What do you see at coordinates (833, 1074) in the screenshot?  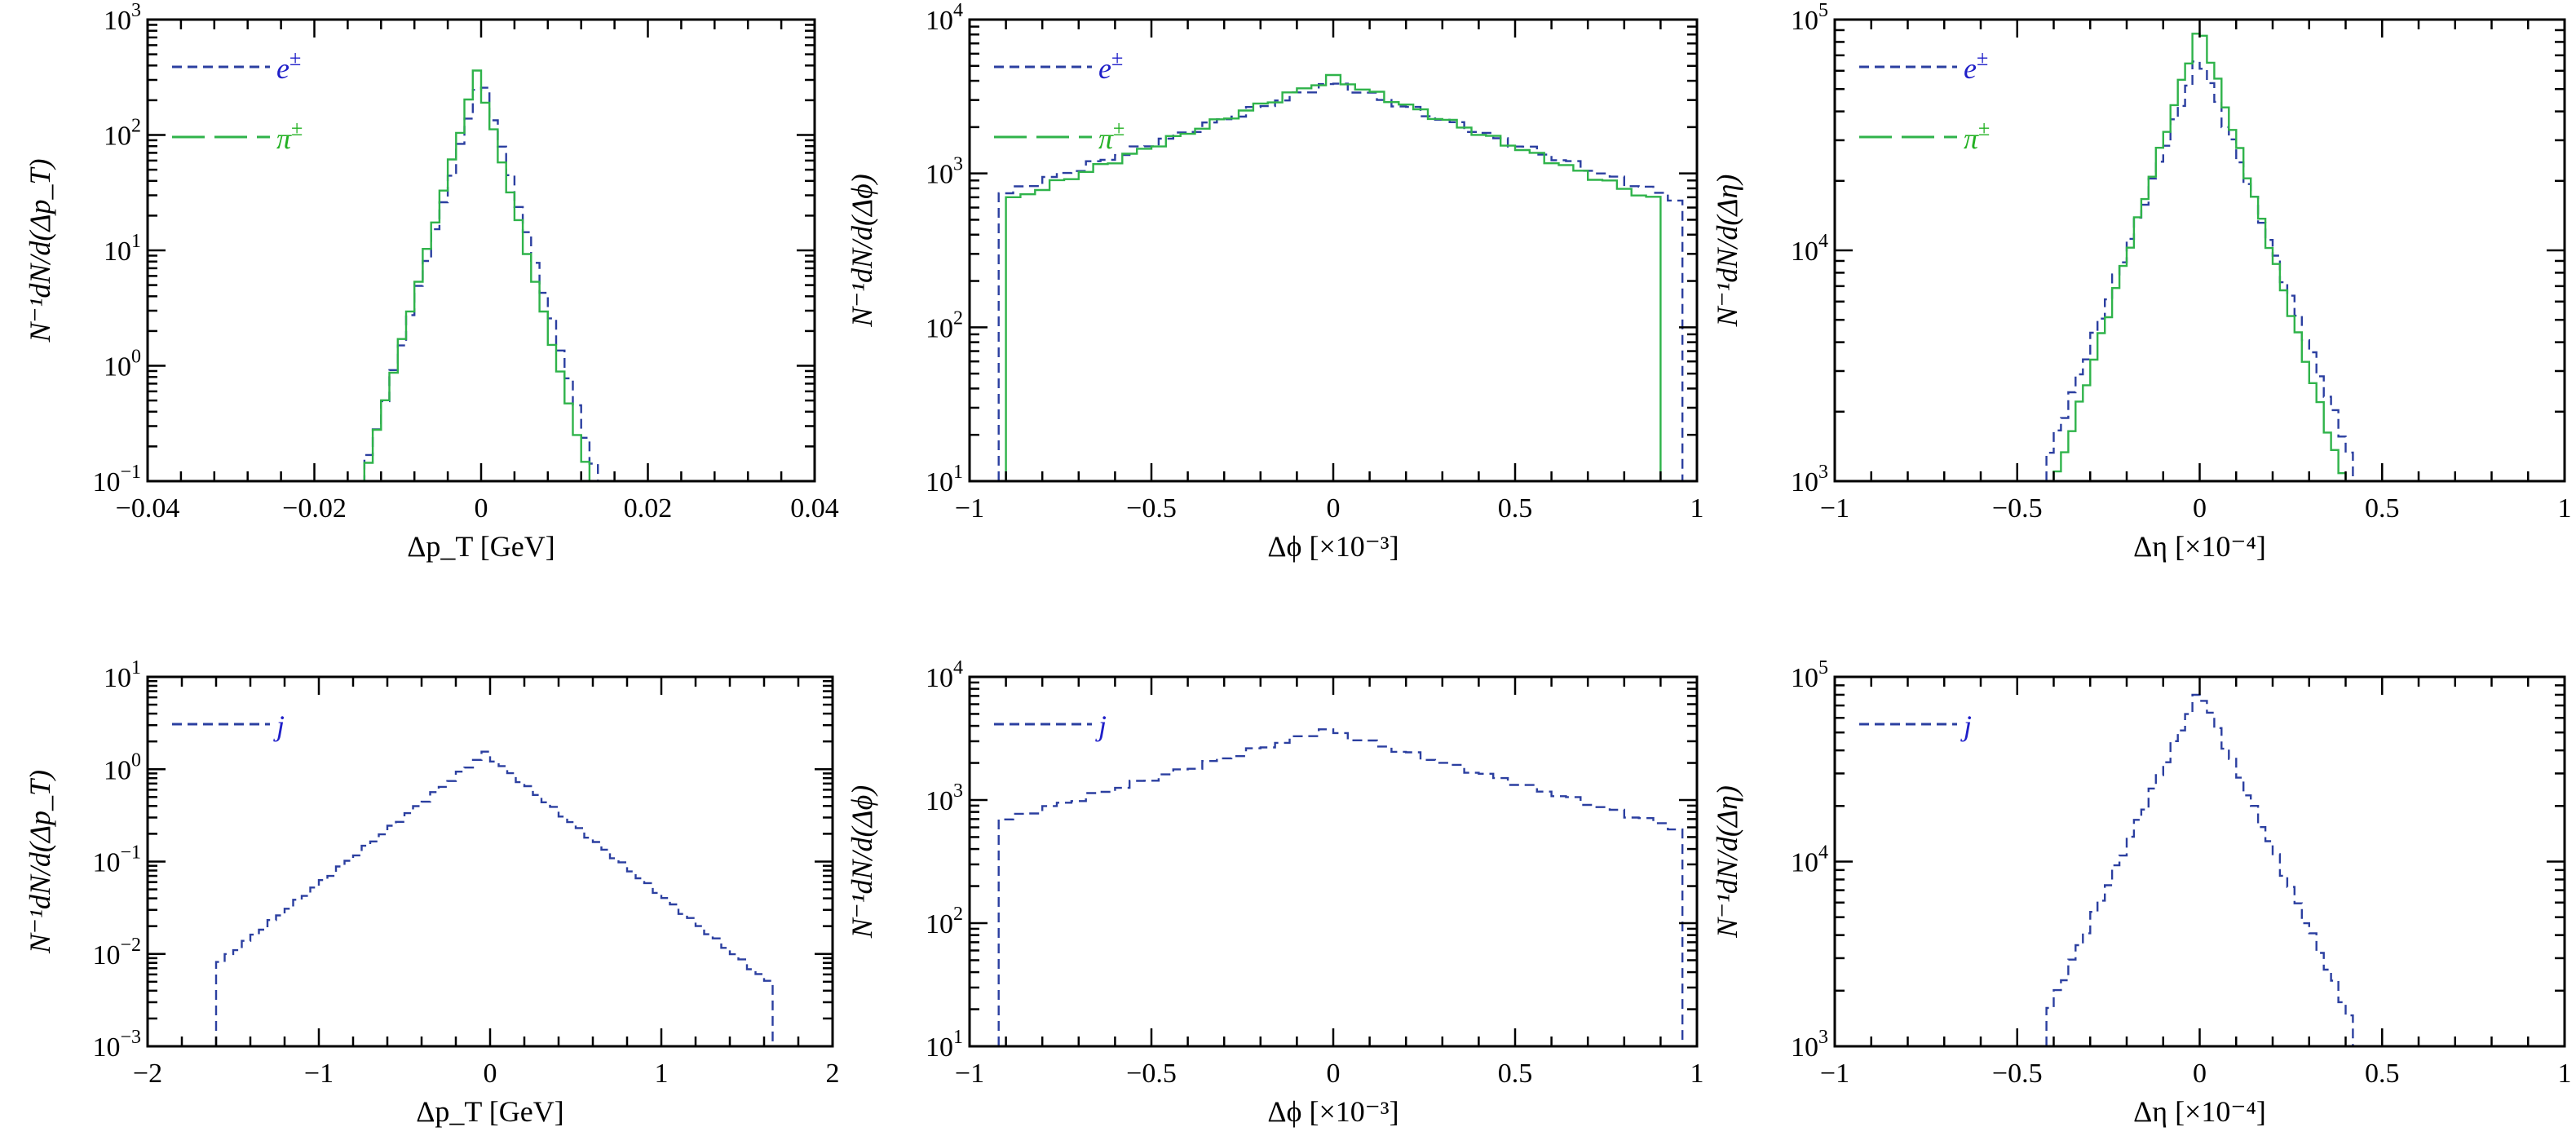 I see `x-tick-label: 2` at bounding box center [833, 1074].